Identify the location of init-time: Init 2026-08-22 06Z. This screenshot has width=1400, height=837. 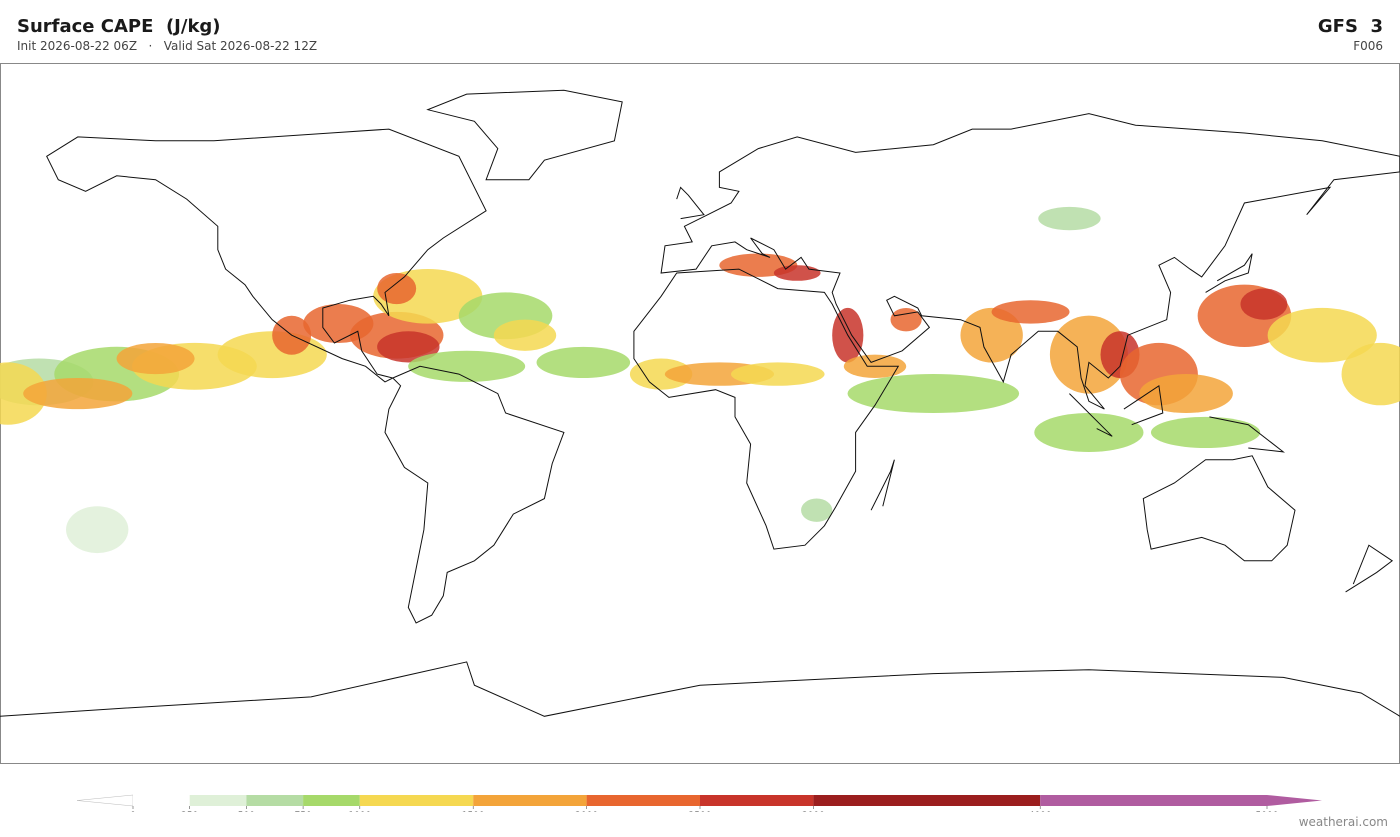
(77, 46).